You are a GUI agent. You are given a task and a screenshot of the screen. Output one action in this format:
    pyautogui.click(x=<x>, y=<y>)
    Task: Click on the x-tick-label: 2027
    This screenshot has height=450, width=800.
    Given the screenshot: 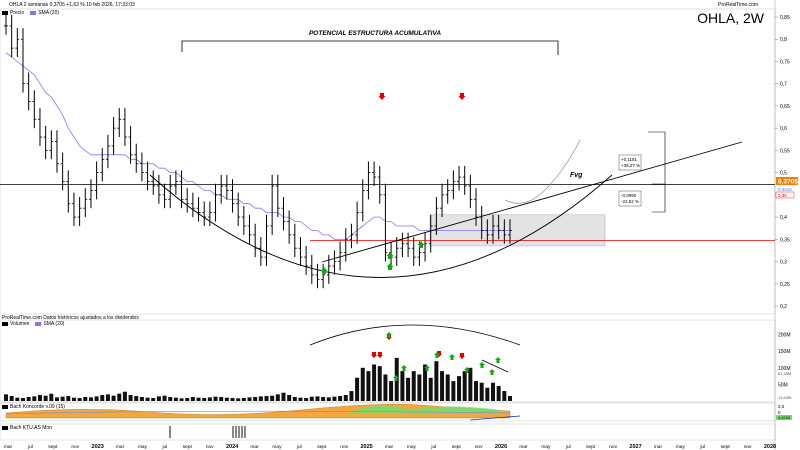 What is the action you would take?
    pyautogui.click(x=635, y=447)
    